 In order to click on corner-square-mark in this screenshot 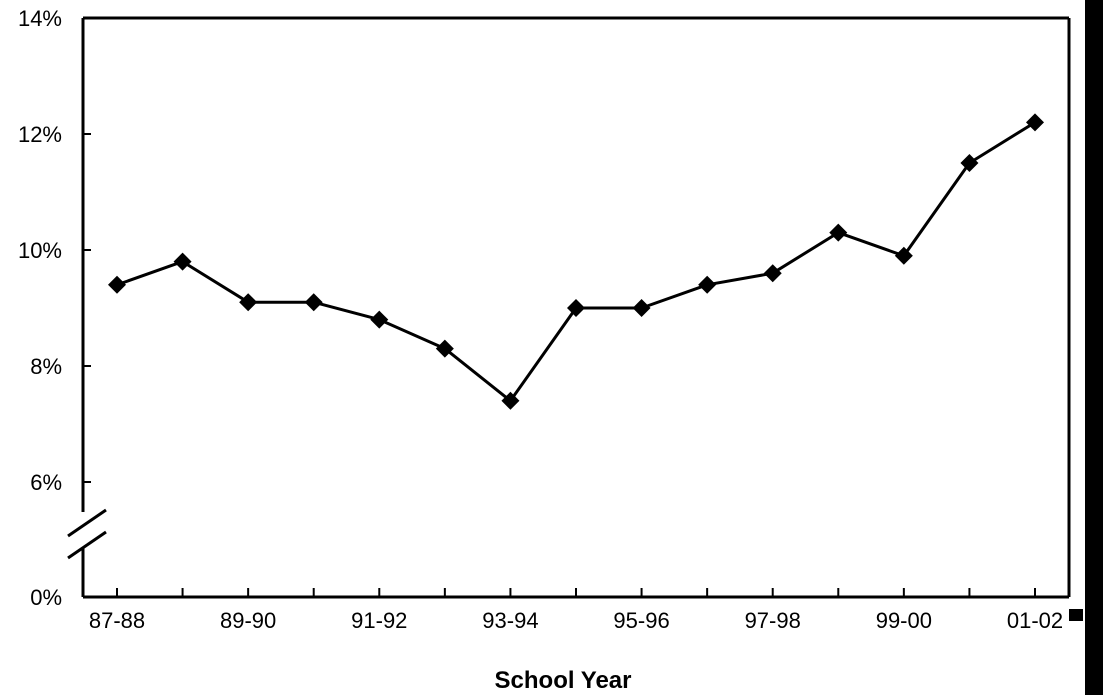, I will do `click(1076, 615)`.